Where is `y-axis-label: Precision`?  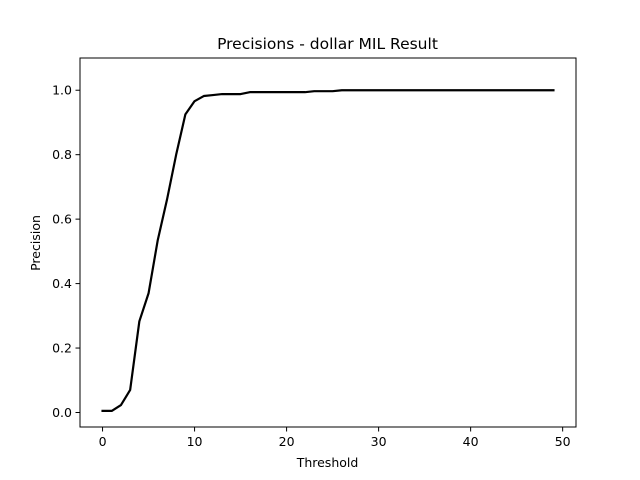 y-axis-label: Precision is located at coordinates (35, 243).